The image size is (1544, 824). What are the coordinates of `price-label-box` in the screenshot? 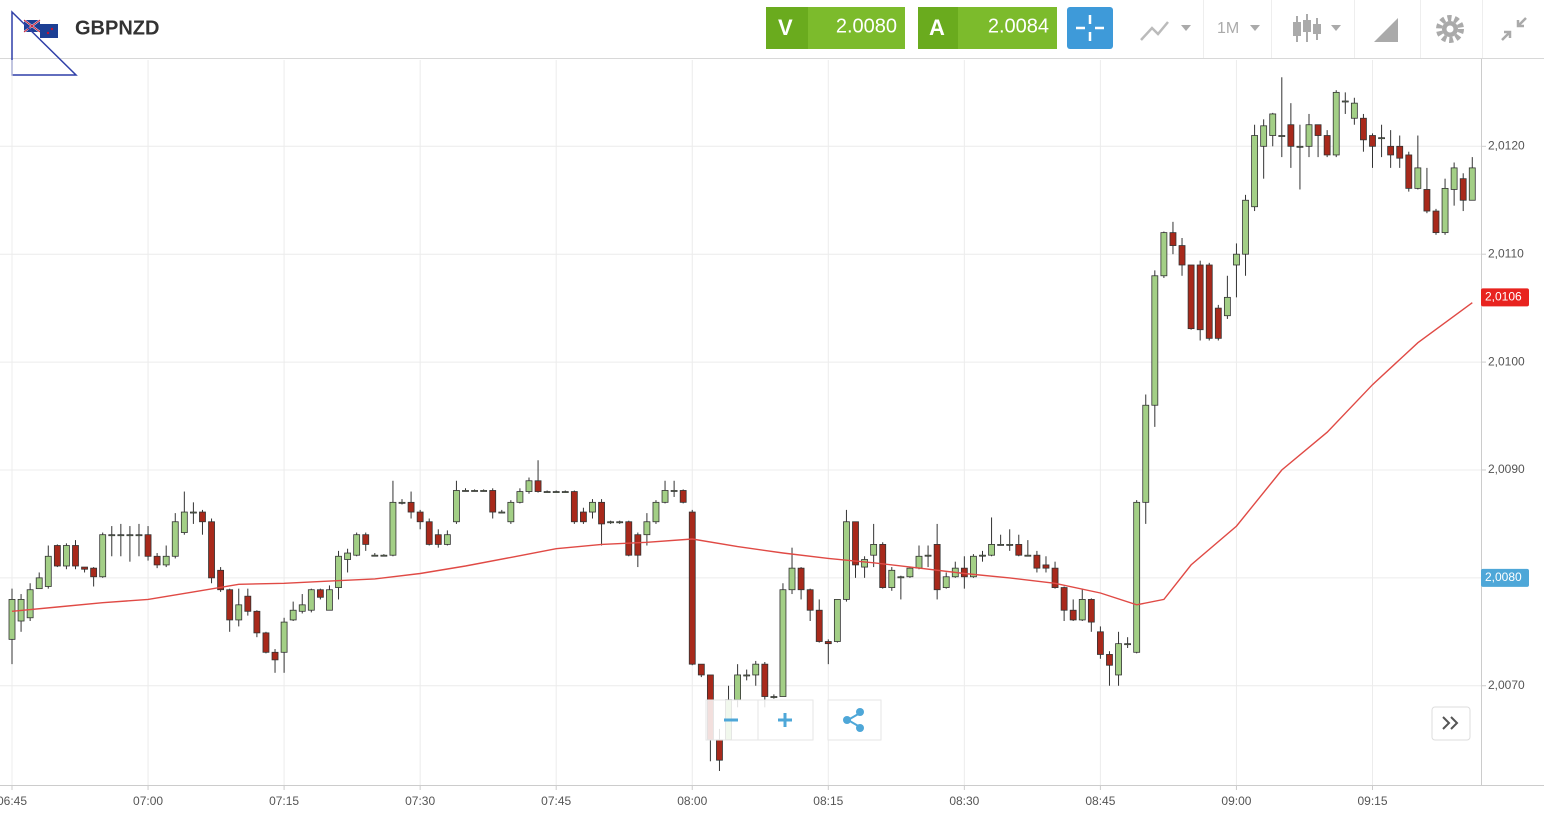 It's located at (1505, 577).